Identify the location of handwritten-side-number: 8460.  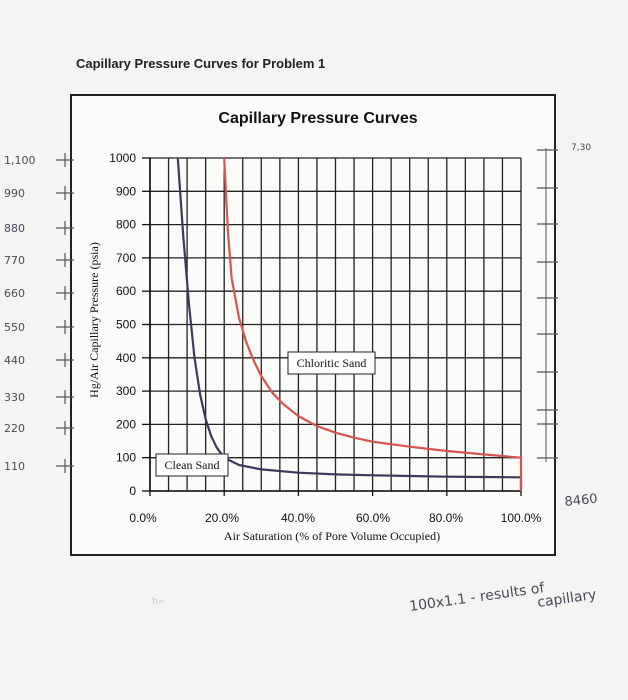
(581, 501).